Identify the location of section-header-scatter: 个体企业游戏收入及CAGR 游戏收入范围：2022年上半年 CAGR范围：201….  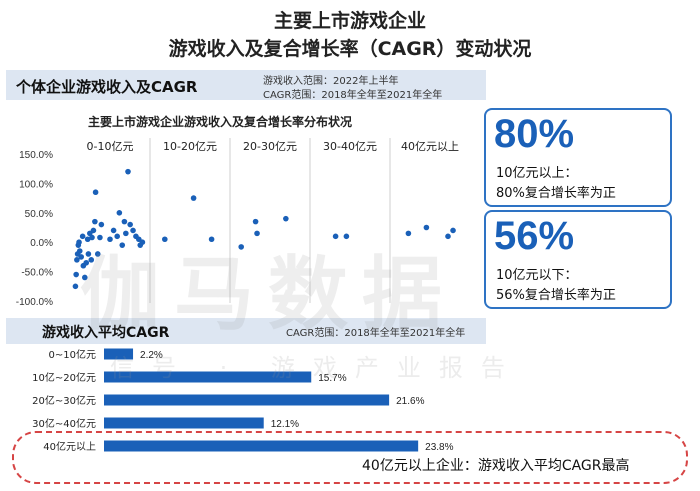
(246, 85).